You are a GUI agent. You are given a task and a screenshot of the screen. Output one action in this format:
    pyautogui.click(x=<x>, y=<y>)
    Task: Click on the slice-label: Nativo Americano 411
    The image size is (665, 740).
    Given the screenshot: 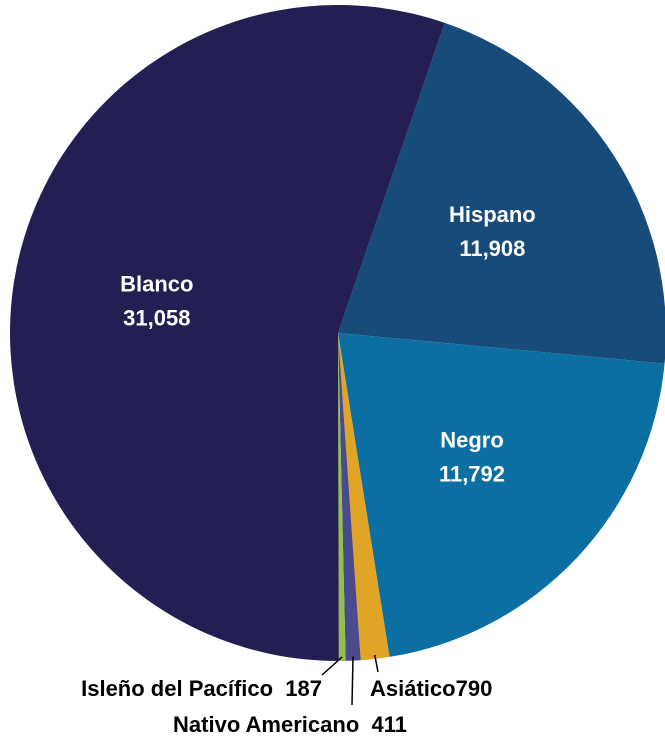 What is the action you would take?
    pyautogui.click(x=290, y=724)
    